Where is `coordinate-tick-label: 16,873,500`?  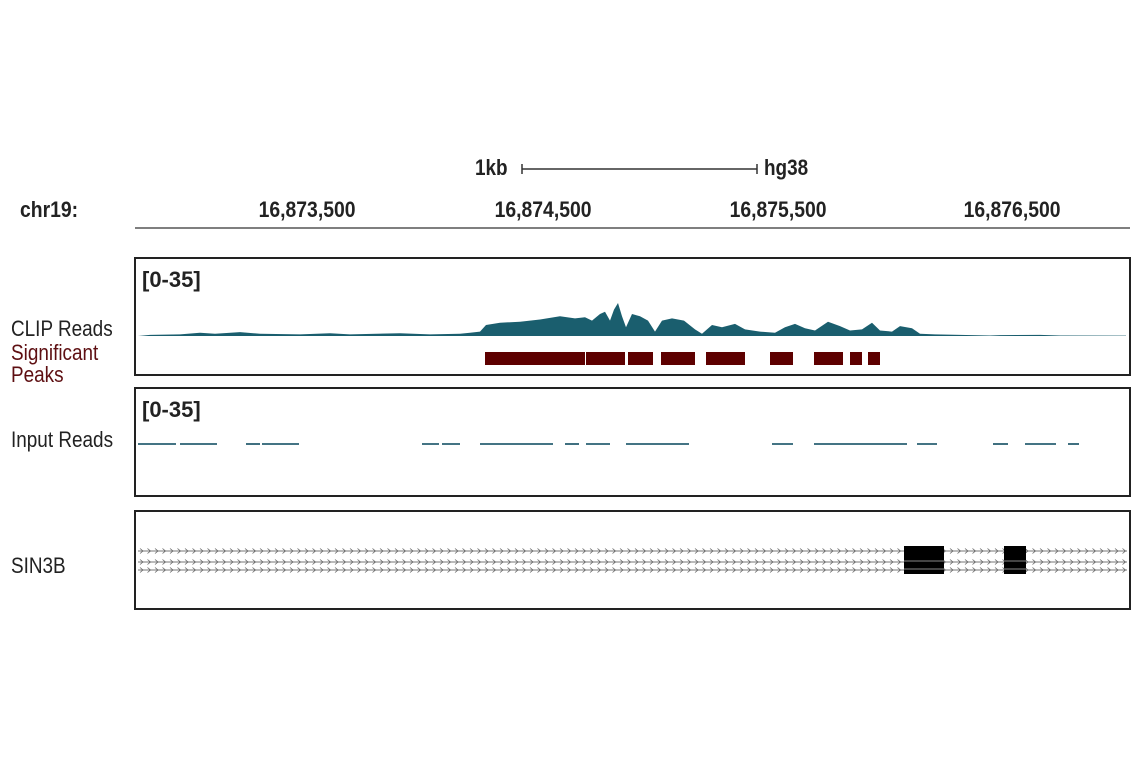
coordinate-tick-label: 16,873,500 is located at coordinates (307, 209).